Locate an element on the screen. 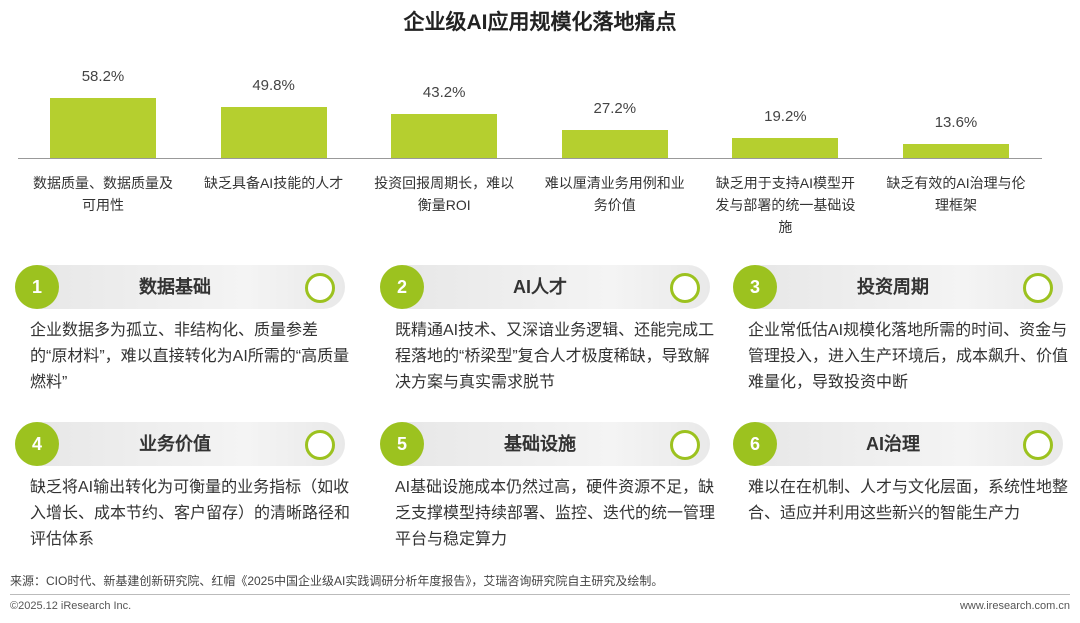 This screenshot has width=1080, height=623. value-label: 13.6% is located at coordinates (956, 122).